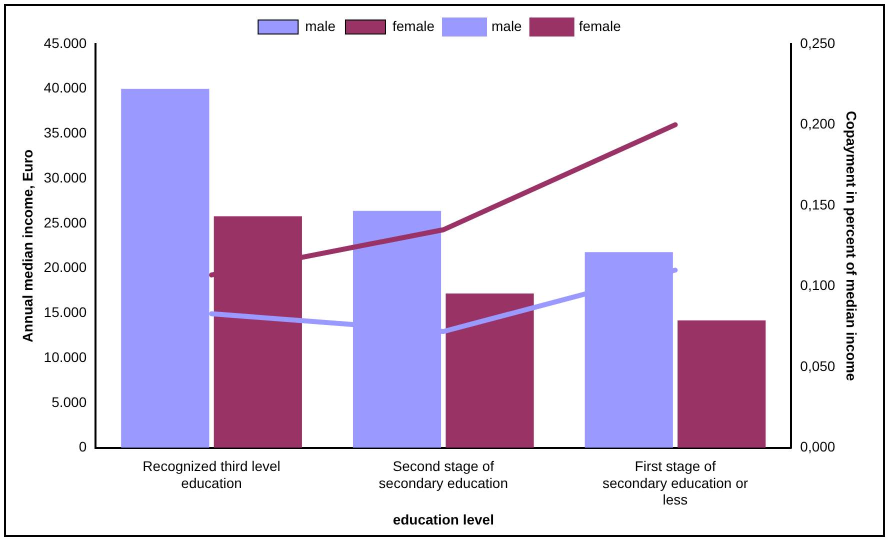 This screenshot has width=889, height=541. What do you see at coordinates (818, 204) in the screenshot?
I see `y2-tick-label: 0,150` at bounding box center [818, 204].